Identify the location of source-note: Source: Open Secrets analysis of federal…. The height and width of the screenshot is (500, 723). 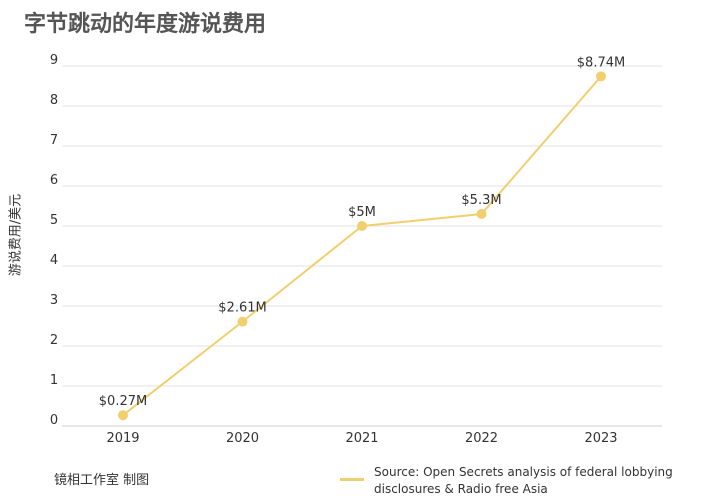
(523, 480).